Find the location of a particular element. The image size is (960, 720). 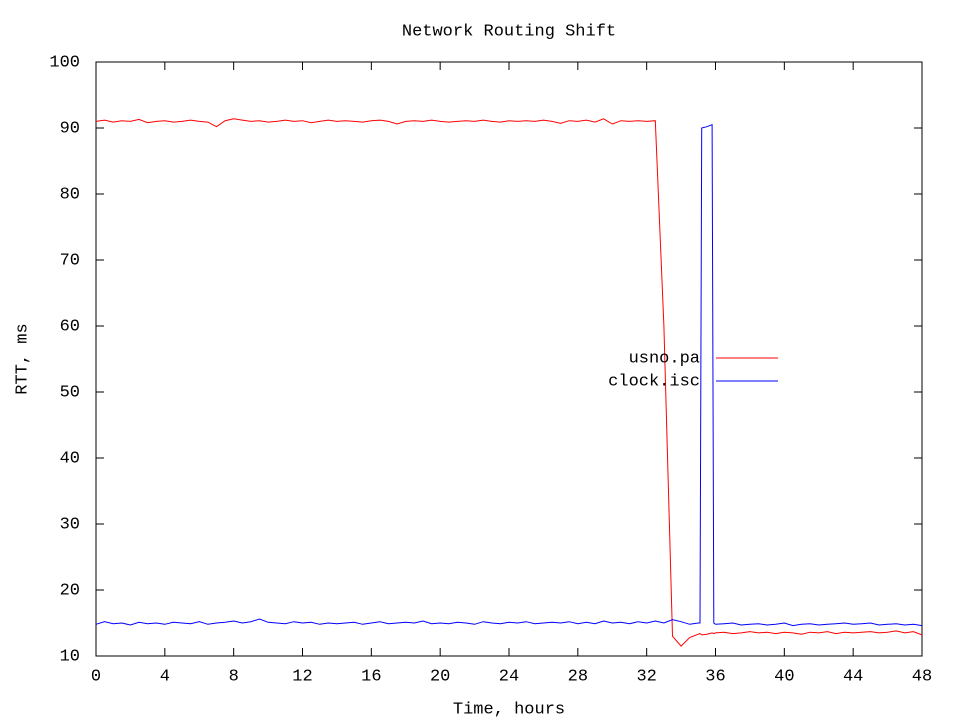

y-tick-label: 40 is located at coordinates (70, 458).